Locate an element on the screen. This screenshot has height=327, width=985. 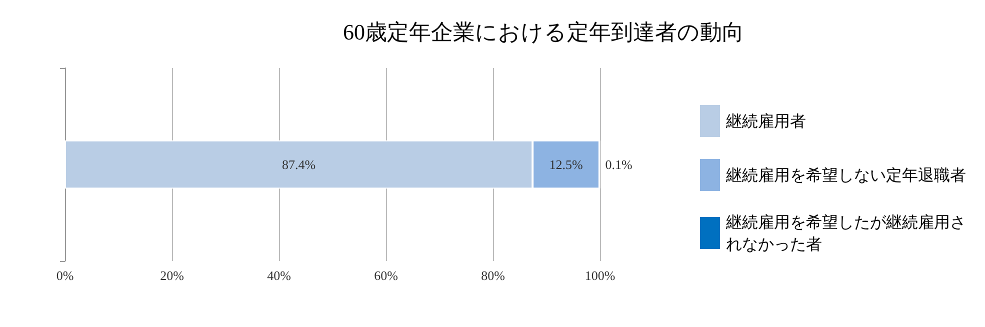
legend-label: 継続雇用を希望しない定年退職者 is located at coordinates (845, 175).